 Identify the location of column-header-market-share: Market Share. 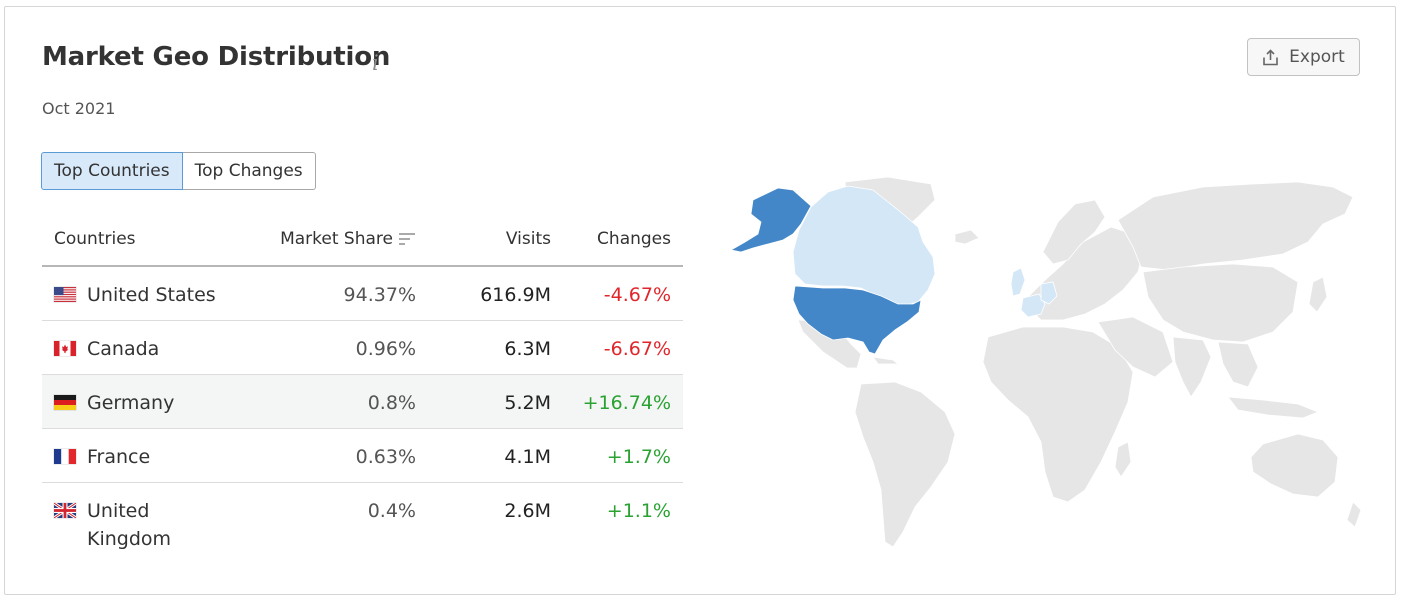
(345, 239).